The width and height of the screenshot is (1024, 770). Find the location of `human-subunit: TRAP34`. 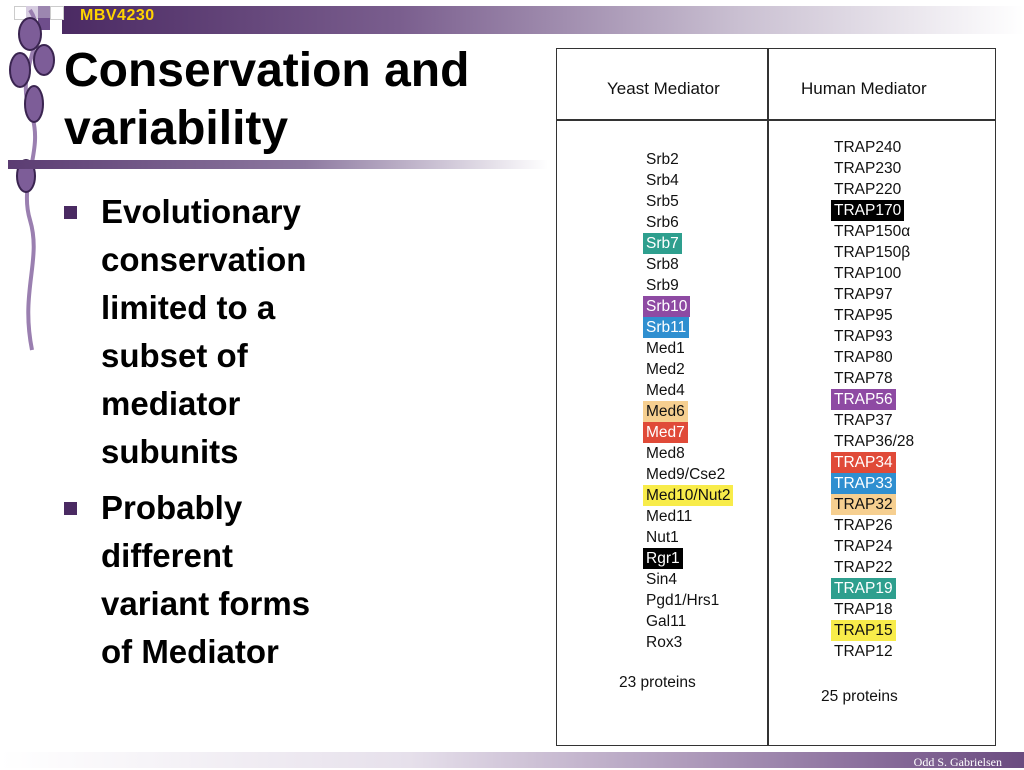

human-subunit: TRAP34 is located at coordinates (863, 462).